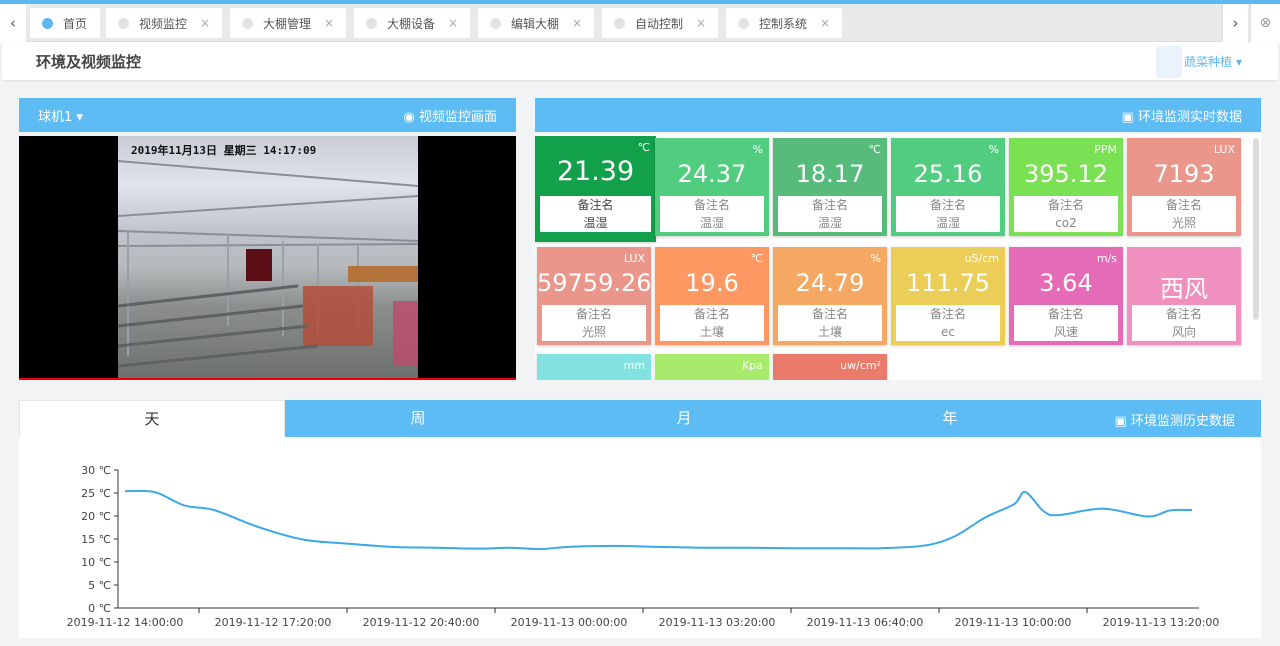 The width and height of the screenshot is (1280, 646). I want to click on user-menu-label: 蔬菜种植, so click(1208, 62).